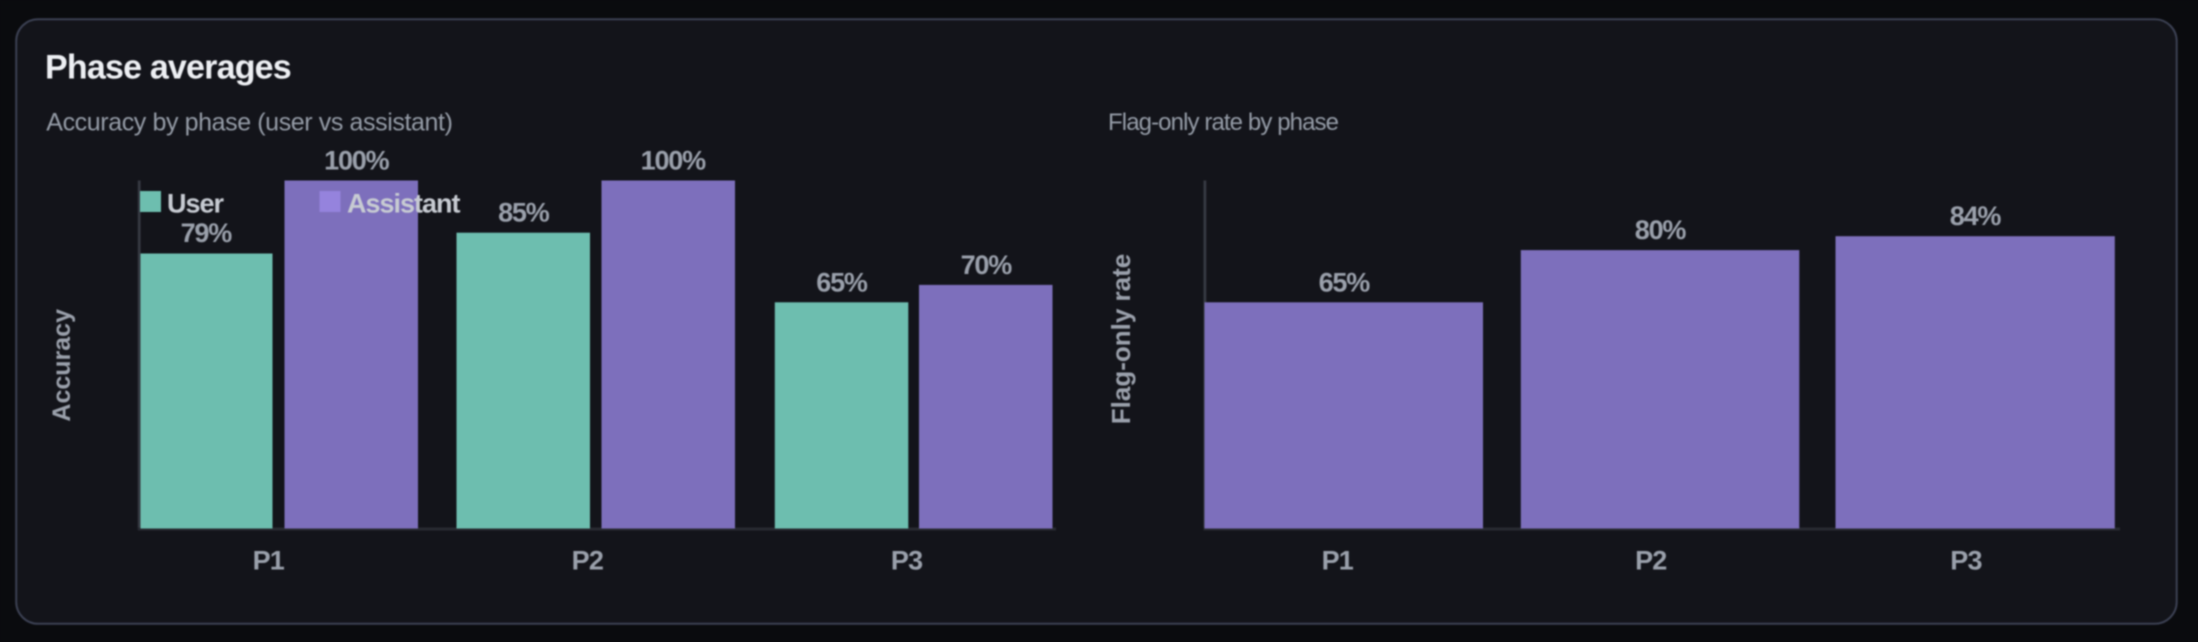  What do you see at coordinates (249, 123) in the screenshot?
I see `svg-text:Accuracy by phase (user vs ass: Accuracy by phase (user vs assistant)` at bounding box center [249, 123].